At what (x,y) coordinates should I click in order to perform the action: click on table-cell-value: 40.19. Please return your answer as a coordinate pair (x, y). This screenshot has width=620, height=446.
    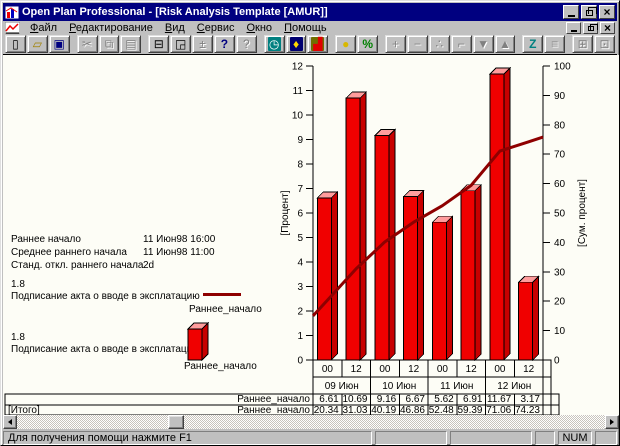
    Looking at the image, I should click on (383, 410).